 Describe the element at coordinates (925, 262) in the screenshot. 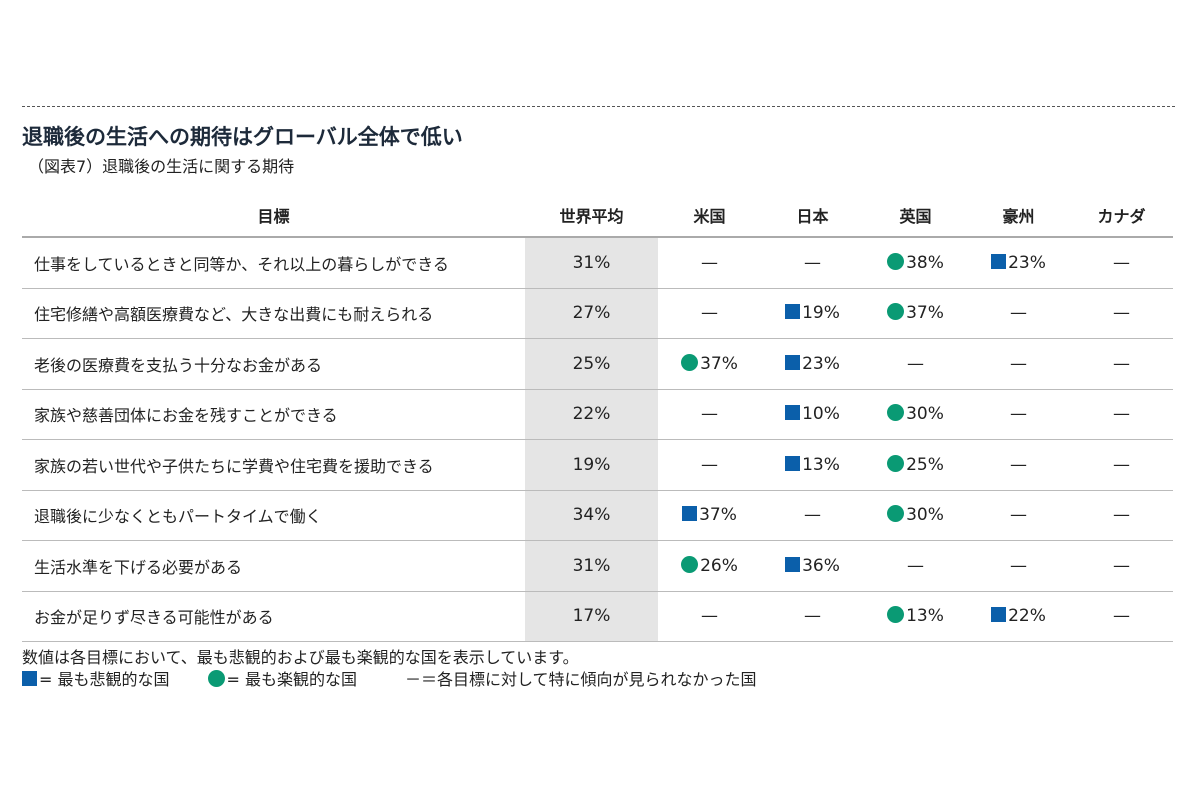

I see `cell-value: 38%` at that location.